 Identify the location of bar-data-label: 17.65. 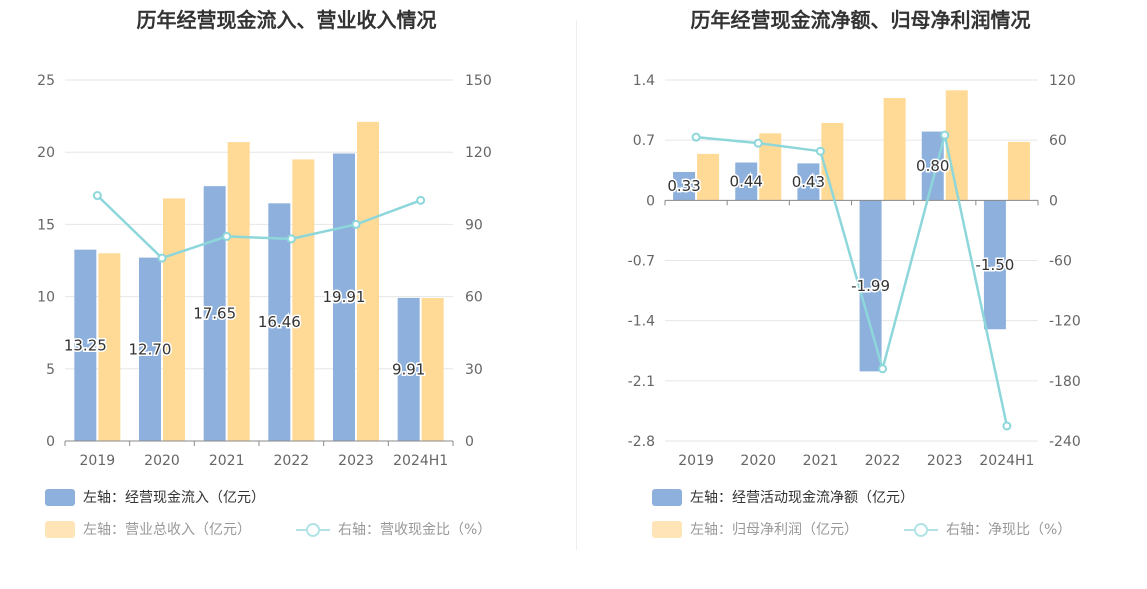
(214, 314).